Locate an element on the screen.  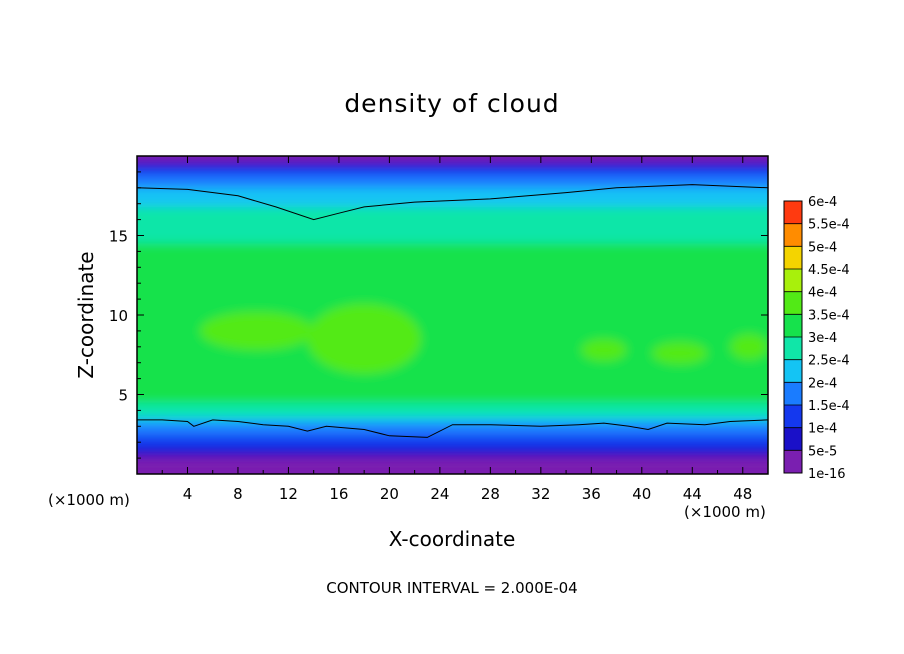
colorbar-label: 3.5e-4 is located at coordinates (829, 315).